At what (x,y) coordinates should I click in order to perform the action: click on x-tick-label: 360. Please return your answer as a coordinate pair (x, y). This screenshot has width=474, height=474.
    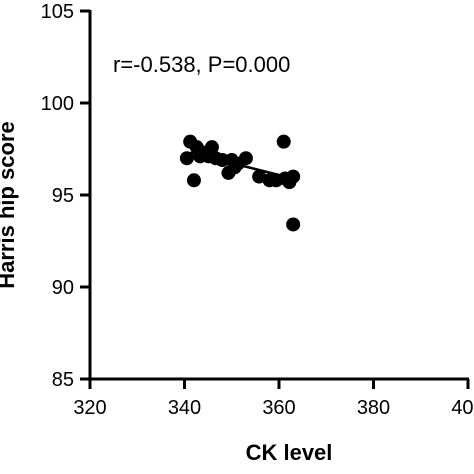
    Looking at the image, I should click on (278, 408).